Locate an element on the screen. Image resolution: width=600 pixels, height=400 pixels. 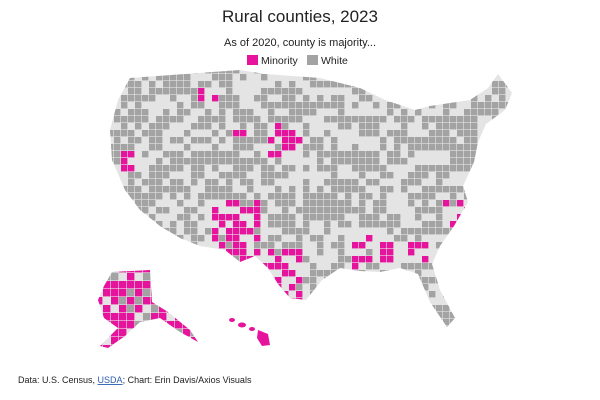
source-link: USDA is located at coordinates (110, 380).